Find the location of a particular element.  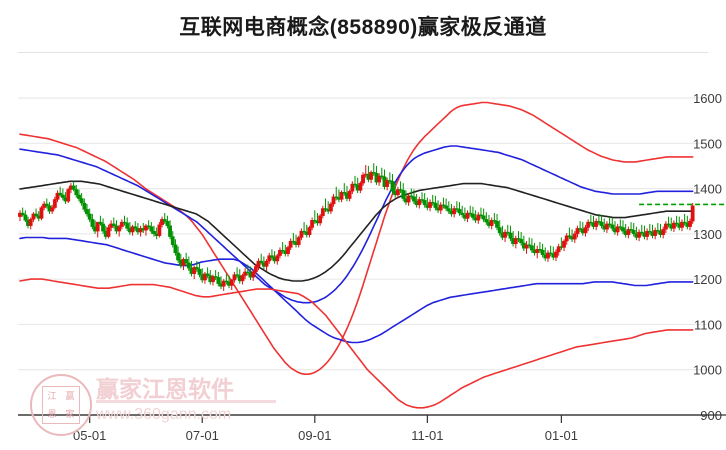

svg-text: 05-01 is located at coordinates (89, 435).